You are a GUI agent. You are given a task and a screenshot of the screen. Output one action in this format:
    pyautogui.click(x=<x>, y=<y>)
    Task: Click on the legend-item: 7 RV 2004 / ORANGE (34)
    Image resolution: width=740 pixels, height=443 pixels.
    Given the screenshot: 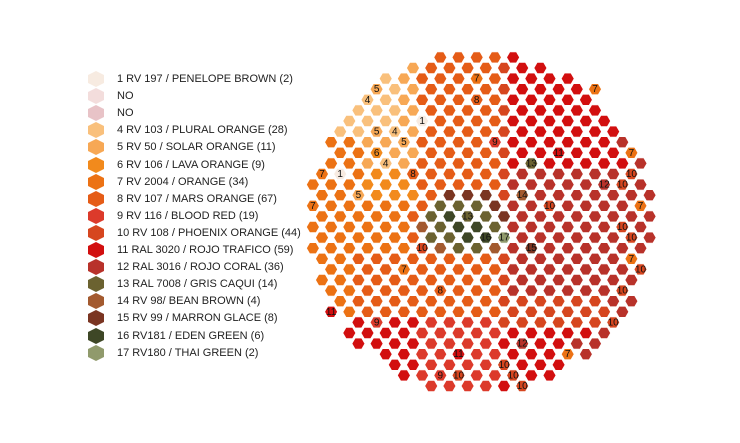 What is the action you would take?
    pyautogui.click(x=167, y=182)
    